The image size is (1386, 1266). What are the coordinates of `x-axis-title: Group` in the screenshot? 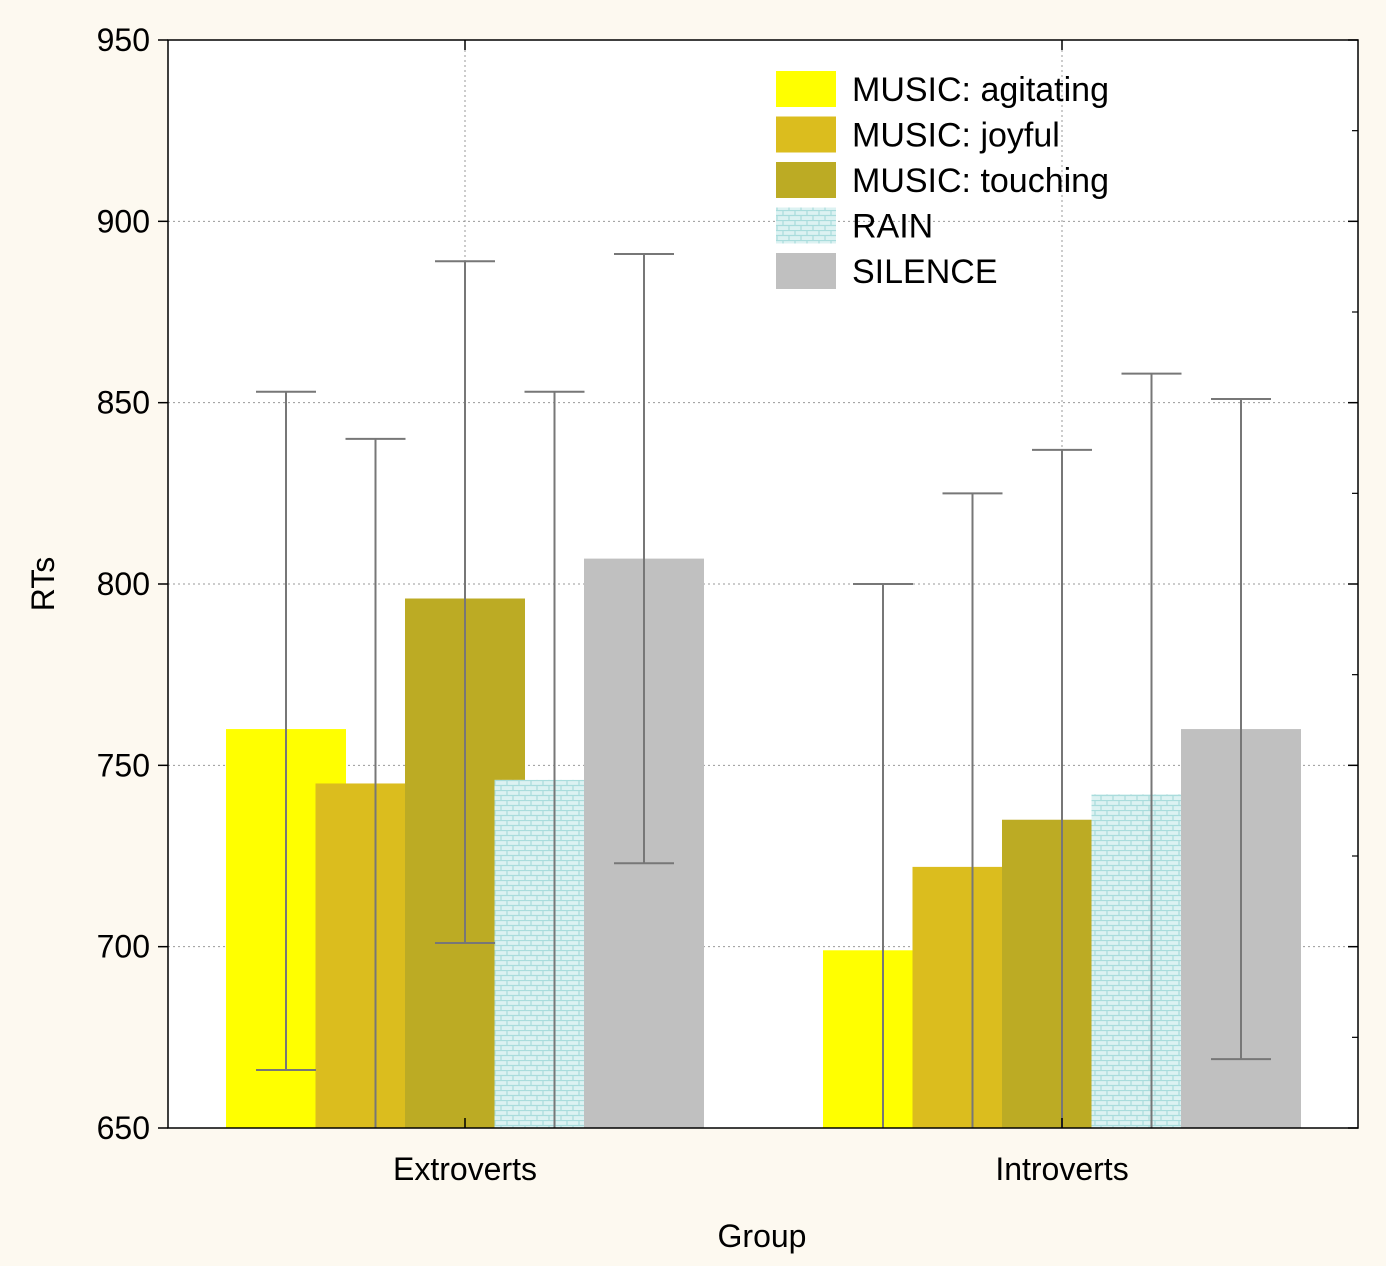 It's located at (762, 1236).